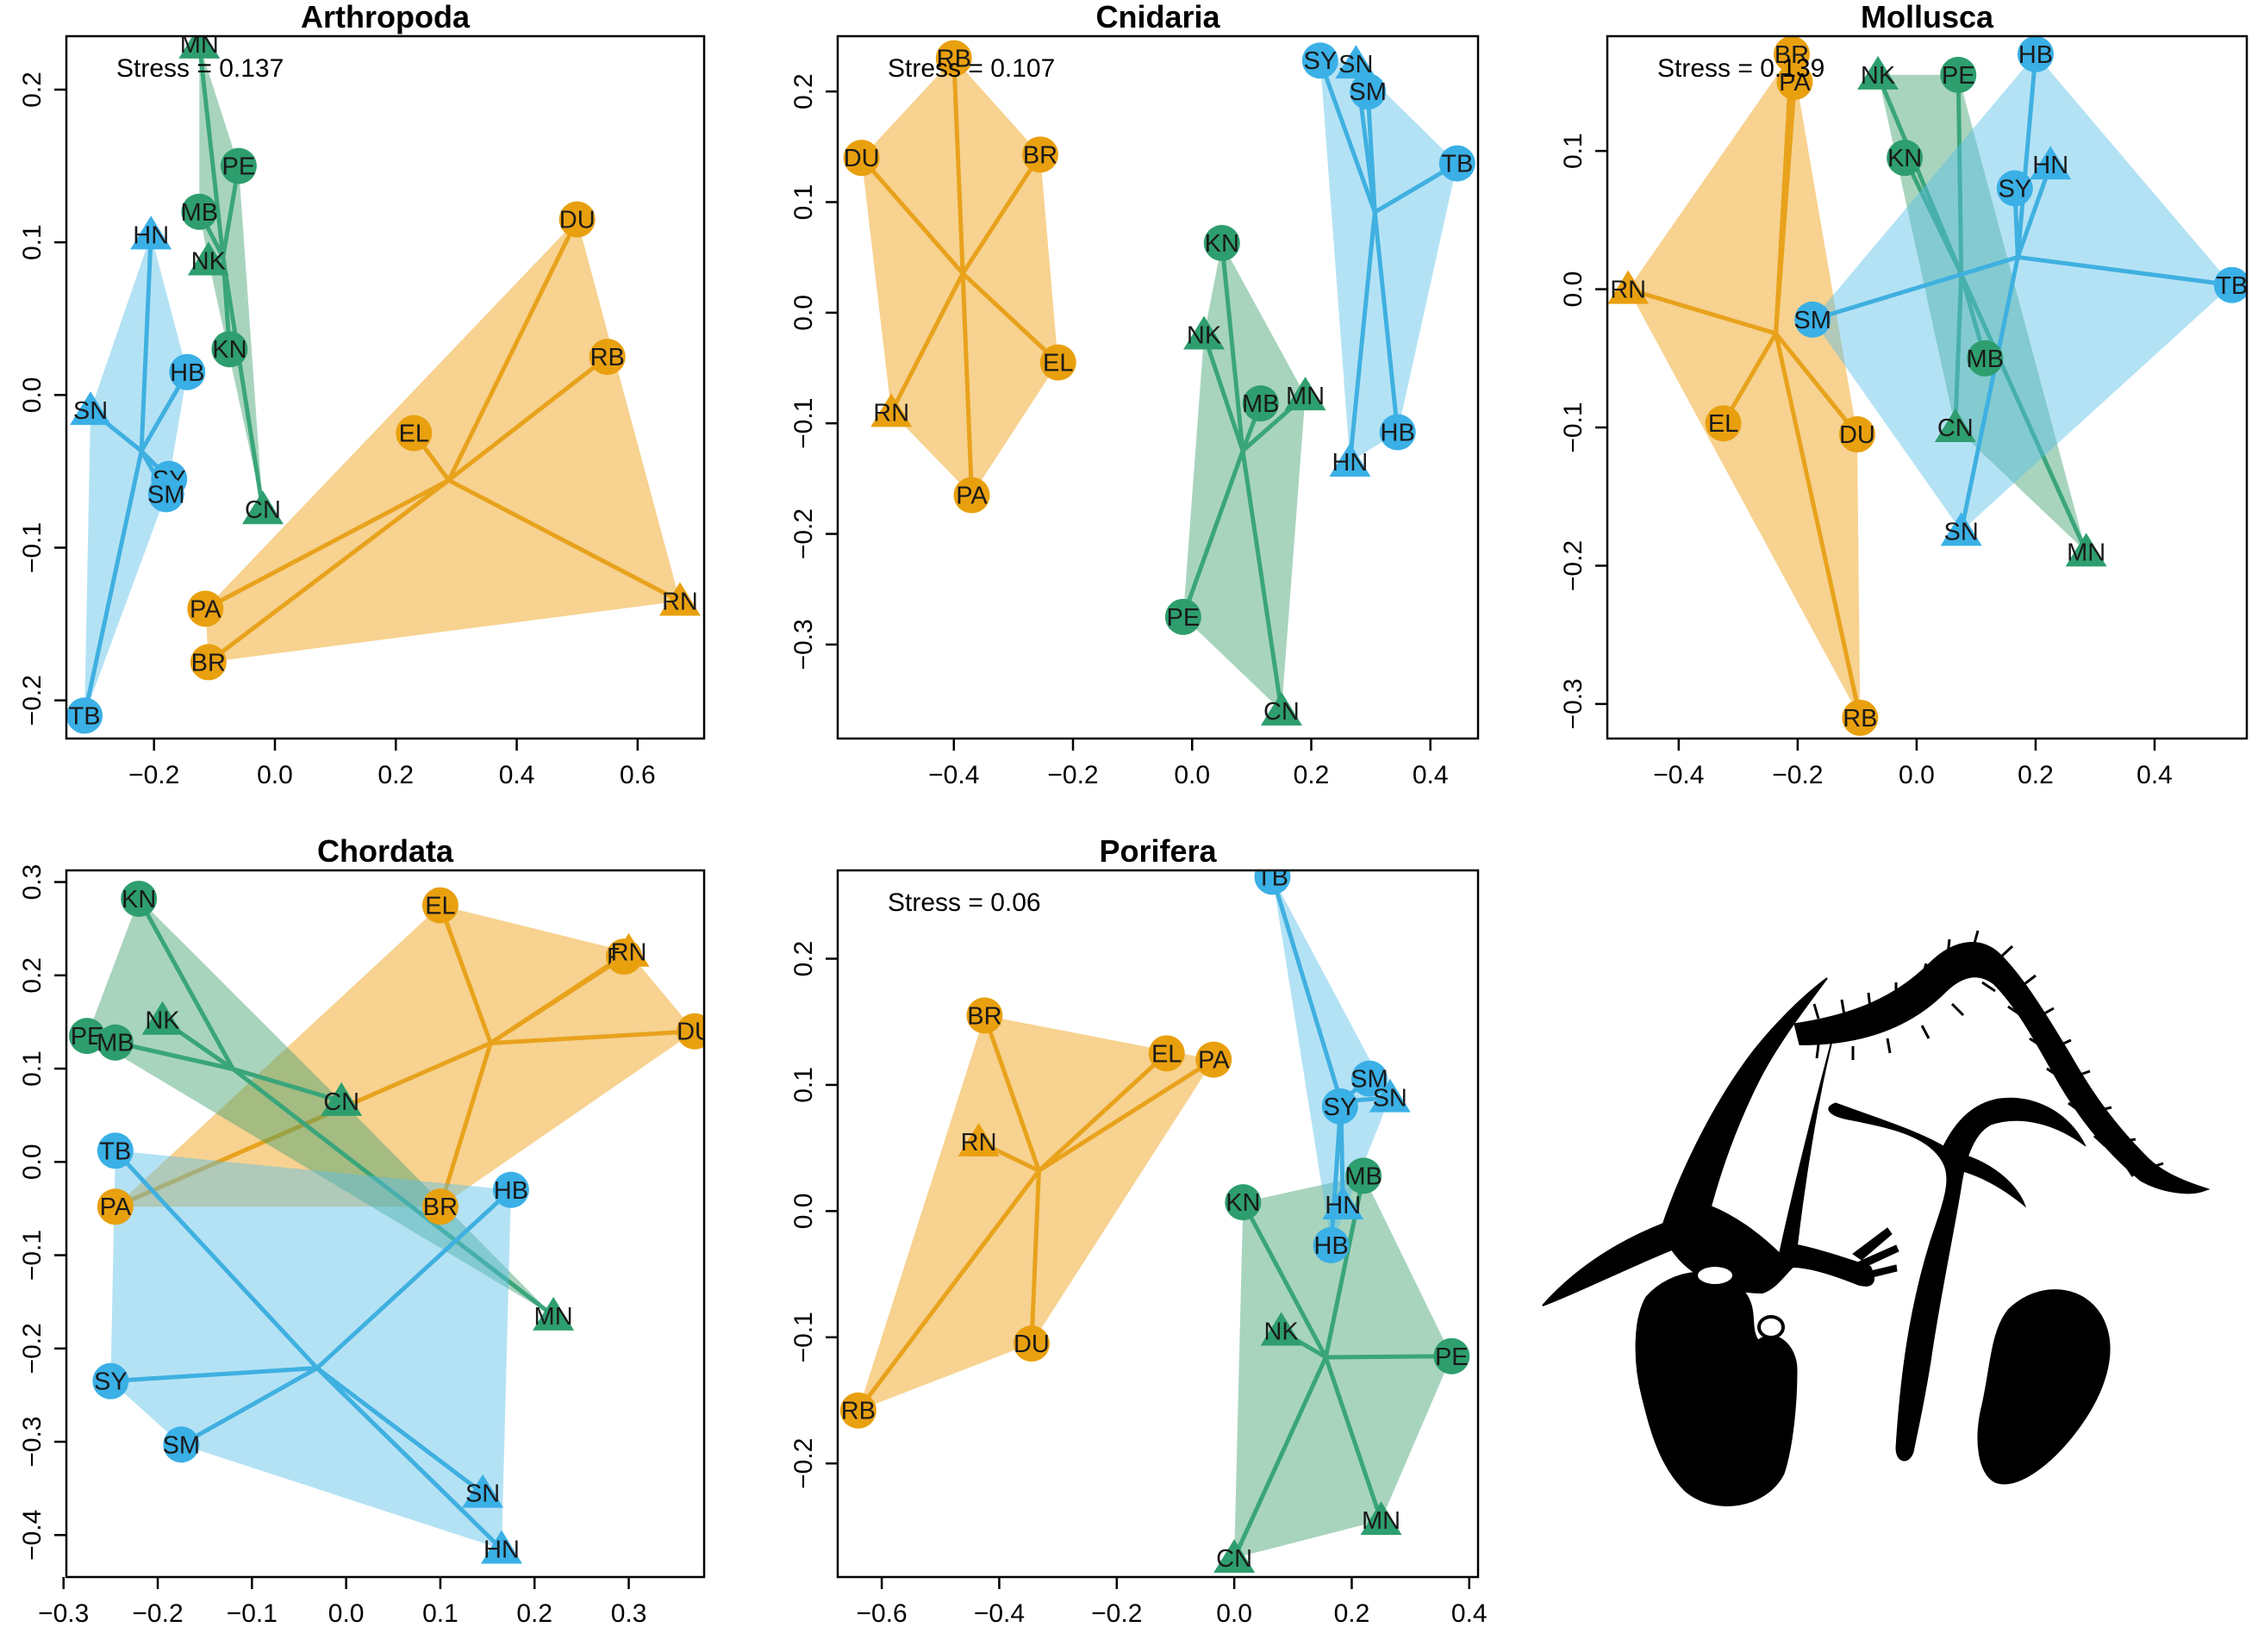  I want to click on point-label: DU, so click(1032, 1344).